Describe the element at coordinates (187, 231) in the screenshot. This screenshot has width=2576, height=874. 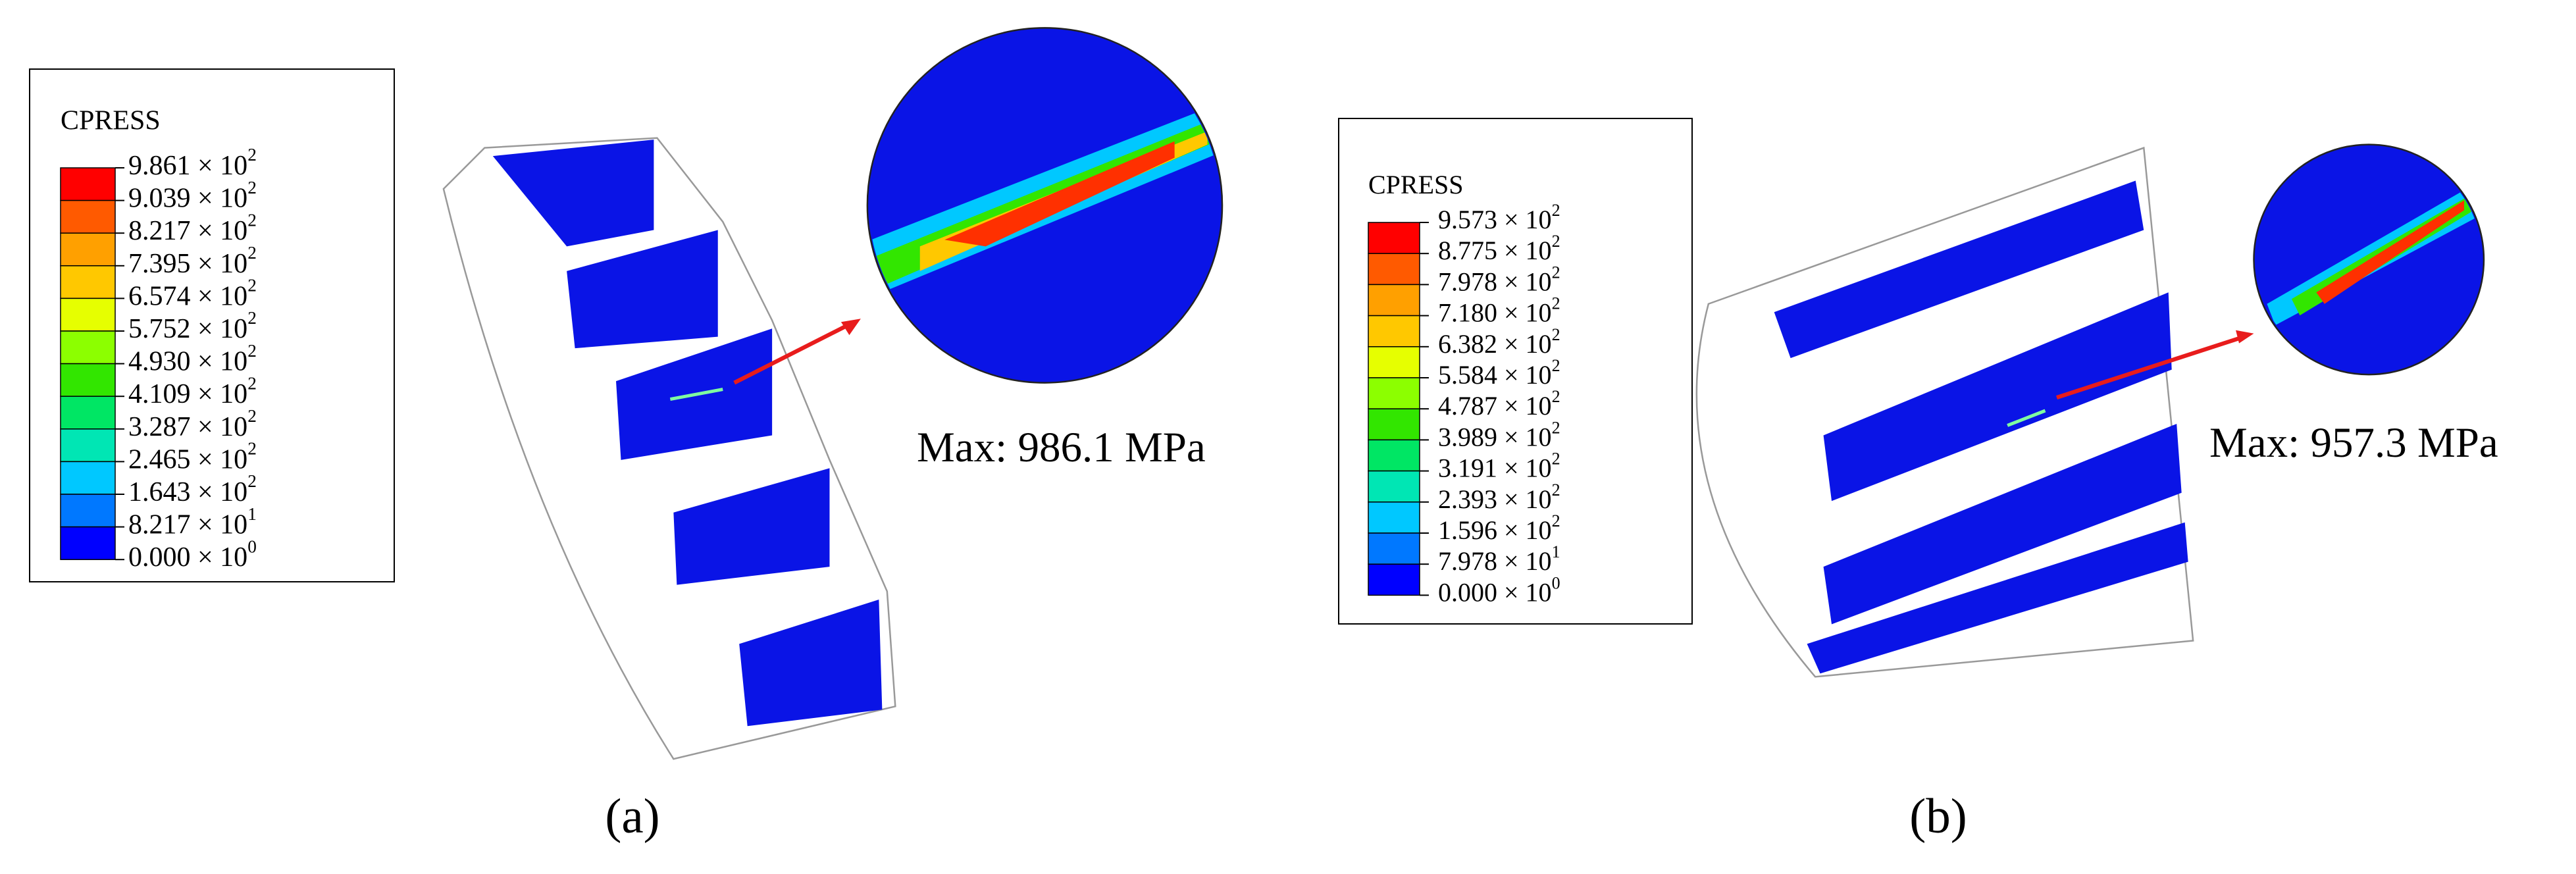
I see `legend-label-base: 8.217 × 10` at that location.